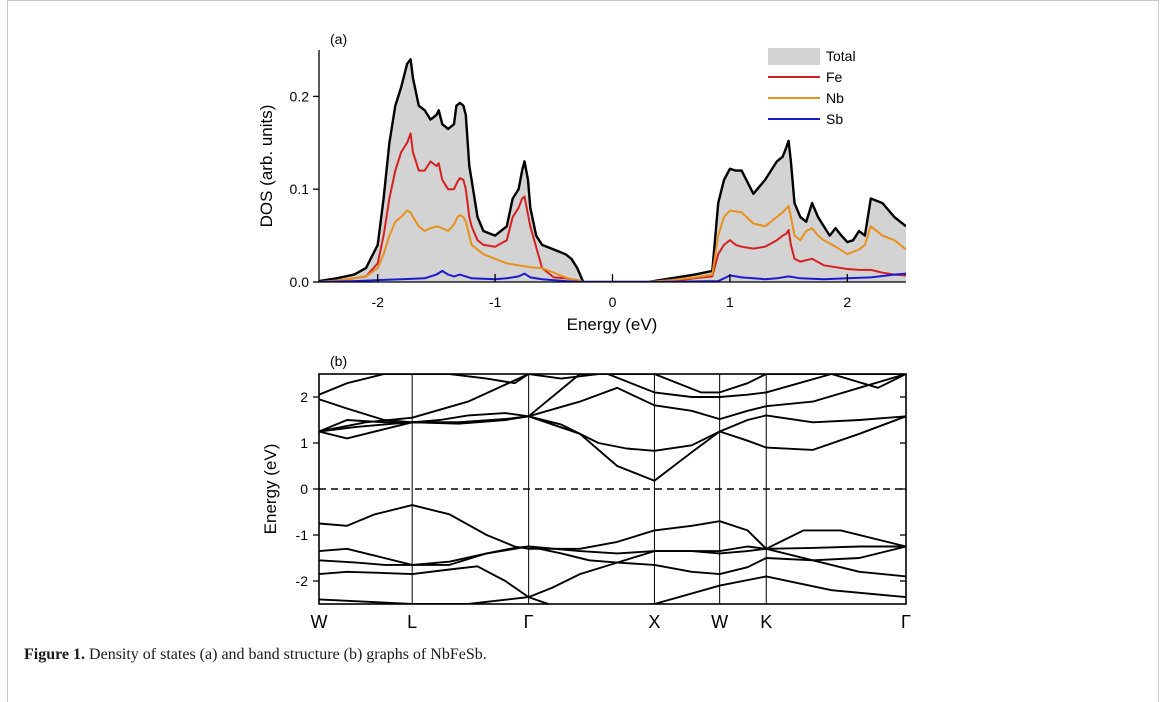 Image resolution: width=1170 pixels, height=702 pixels. Describe the element at coordinates (766, 622) in the screenshot. I see `kpoint-label: K` at that location.